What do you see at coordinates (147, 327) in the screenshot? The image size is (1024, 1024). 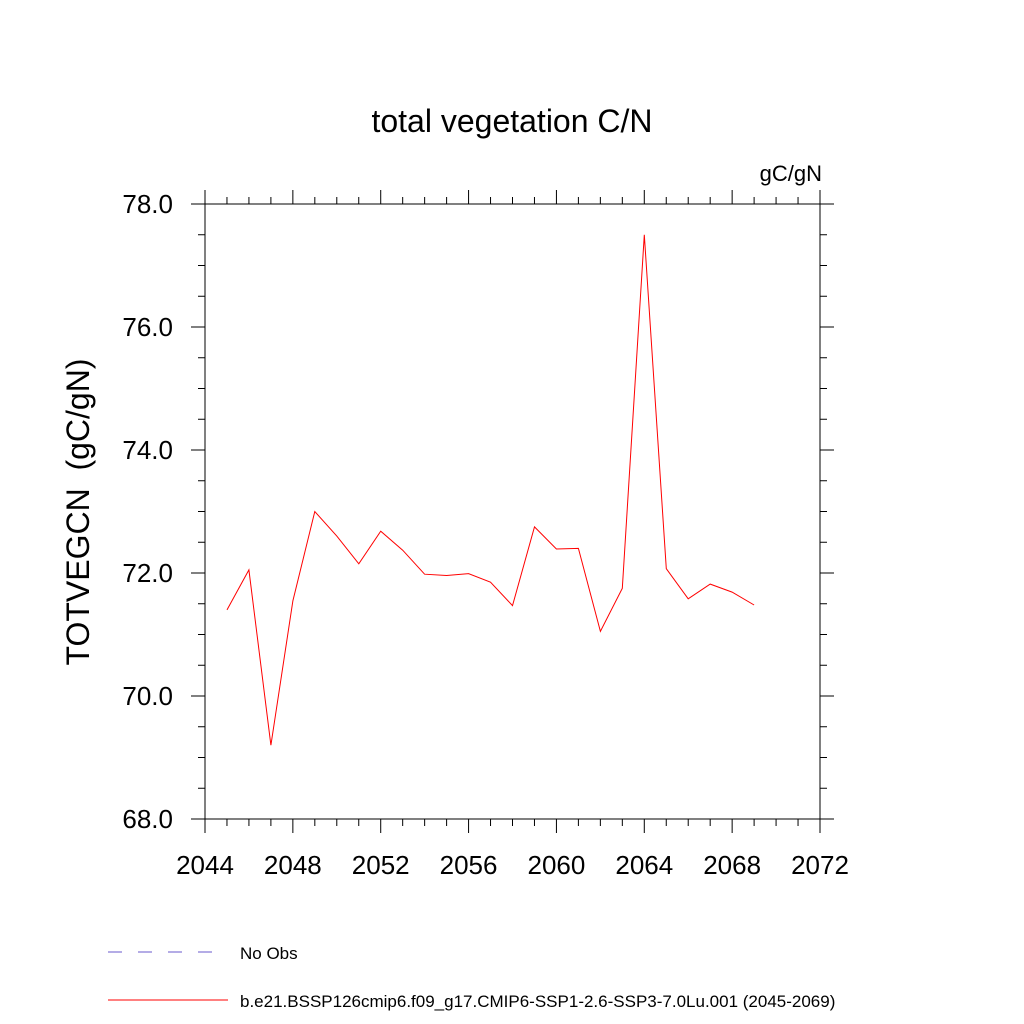 I see `y-tick-label: 76.0` at bounding box center [147, 327].